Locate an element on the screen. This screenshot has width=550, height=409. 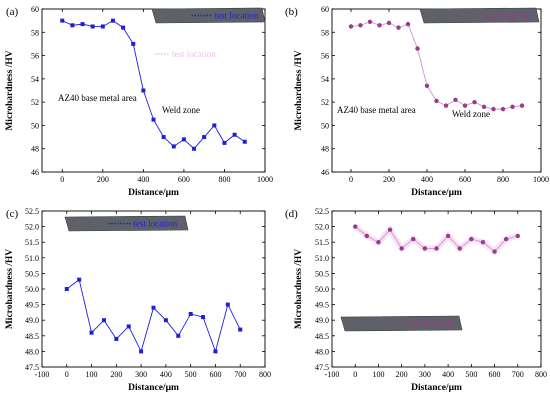
panel-label: (d) is located at coordinates (291, 214).